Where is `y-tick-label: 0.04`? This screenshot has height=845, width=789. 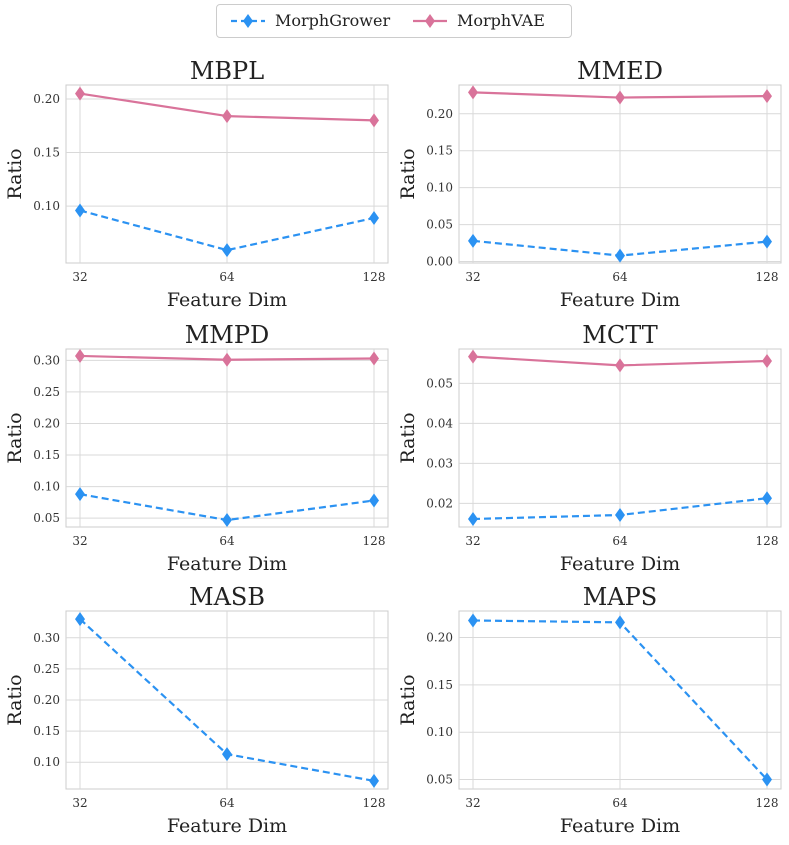
y-tick-label: 0.04 is located at coordinates (439, 423).